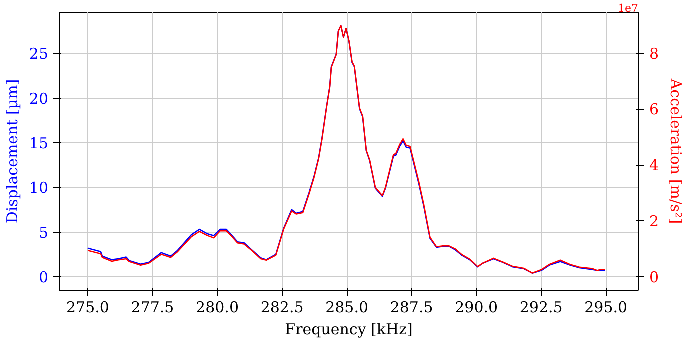 The width and height of the screenshot is (688, 341). I want to click on x-tick-label: 287.5, so click(412, 307).